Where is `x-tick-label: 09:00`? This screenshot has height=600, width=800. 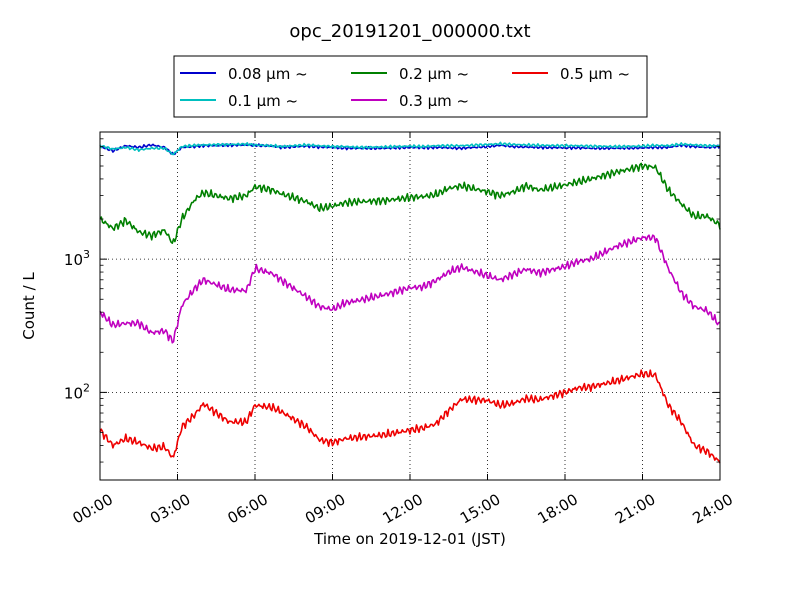 x-tick-label: 09:00 is located at coordinates (325, 508).